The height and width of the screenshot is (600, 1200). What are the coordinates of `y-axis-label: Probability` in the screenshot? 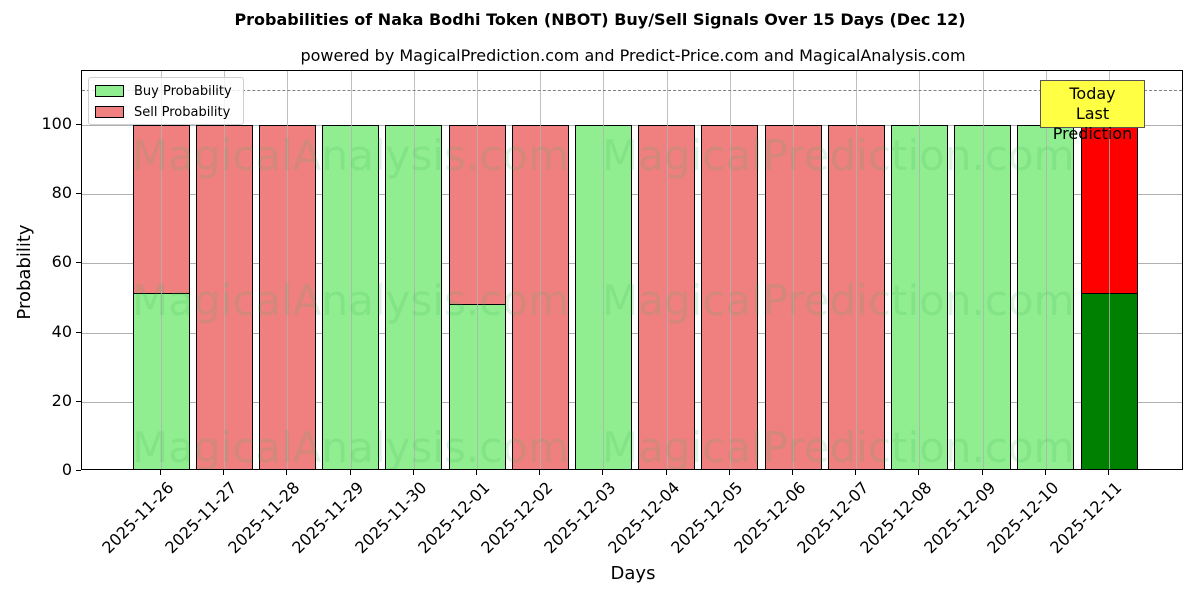 It's located at (24, 272).